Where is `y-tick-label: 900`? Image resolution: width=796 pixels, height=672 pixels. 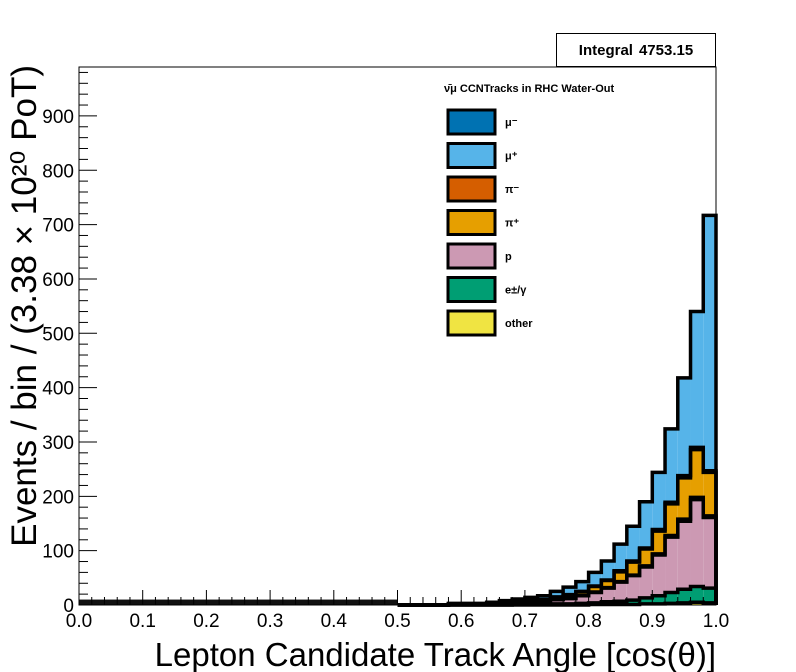
y-tick-label: 900 is located at coordinates (58, 117).